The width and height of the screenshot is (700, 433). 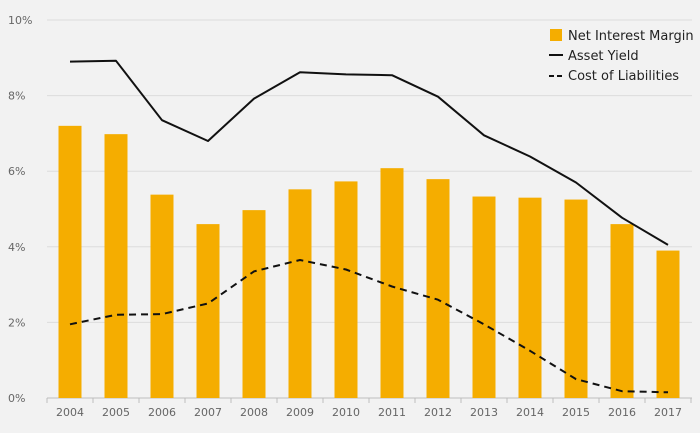 I want to click on bar-net-interest-margin-2005, so click(x=116, y=266).